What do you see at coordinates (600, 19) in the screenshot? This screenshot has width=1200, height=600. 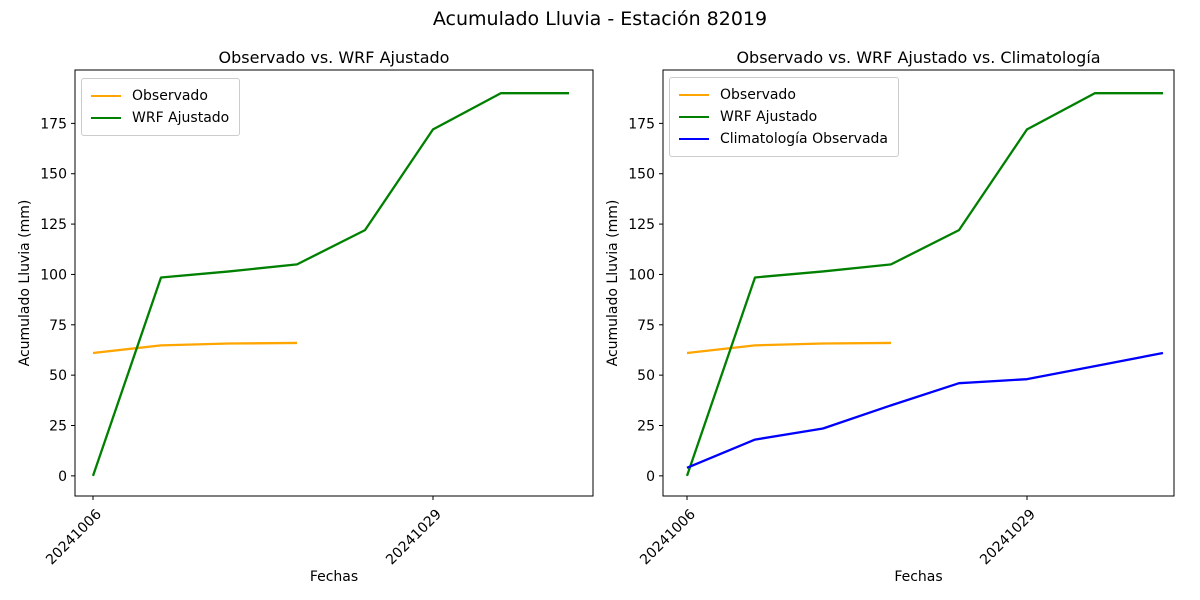 I see `figure-title: Acumulado Lluvia - Estación 82019` at bounding box center [600, 19].